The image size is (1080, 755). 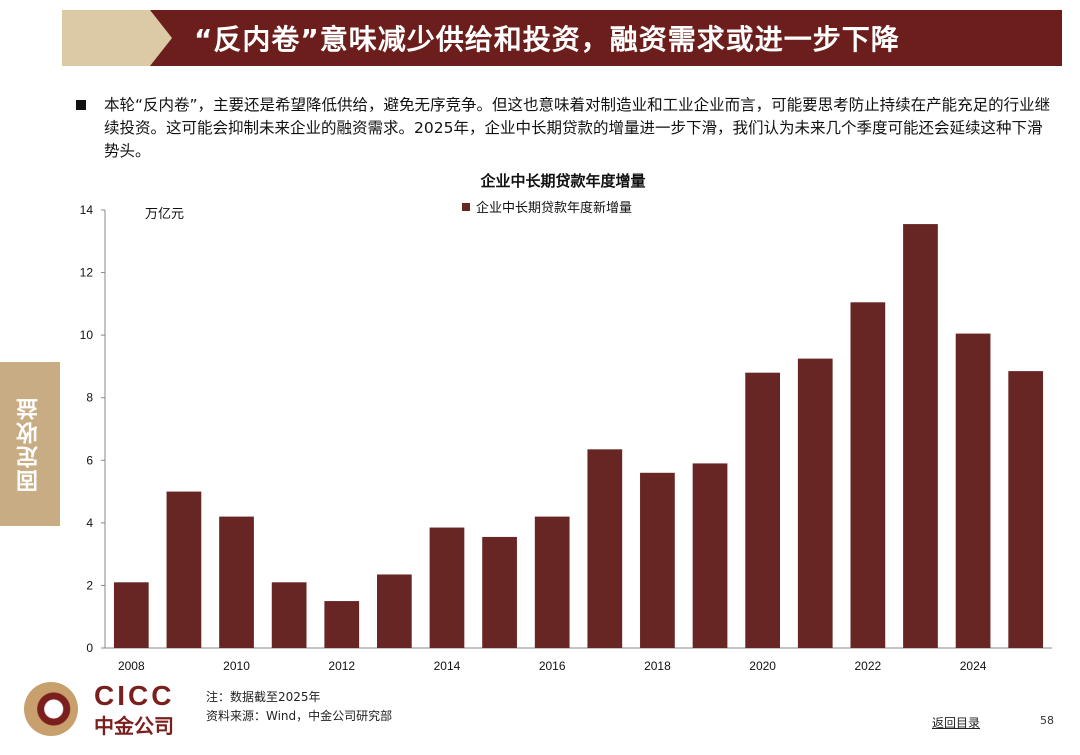 I want to click on bar-2015, so click(x=499, y=592).